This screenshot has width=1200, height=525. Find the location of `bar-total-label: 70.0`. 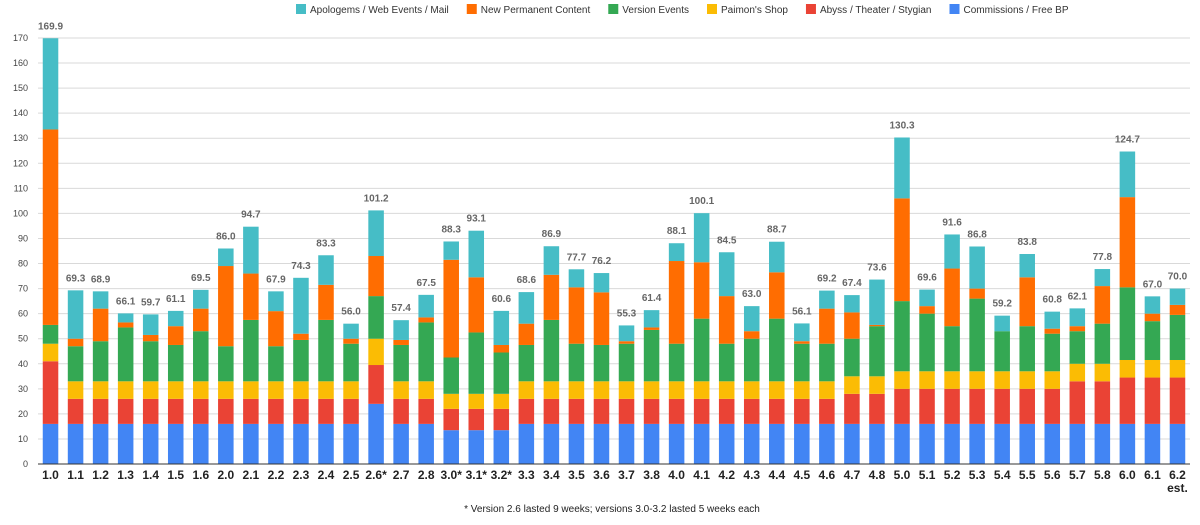

bar-total-label: 70.0 is located at coordinates (1178, 277).